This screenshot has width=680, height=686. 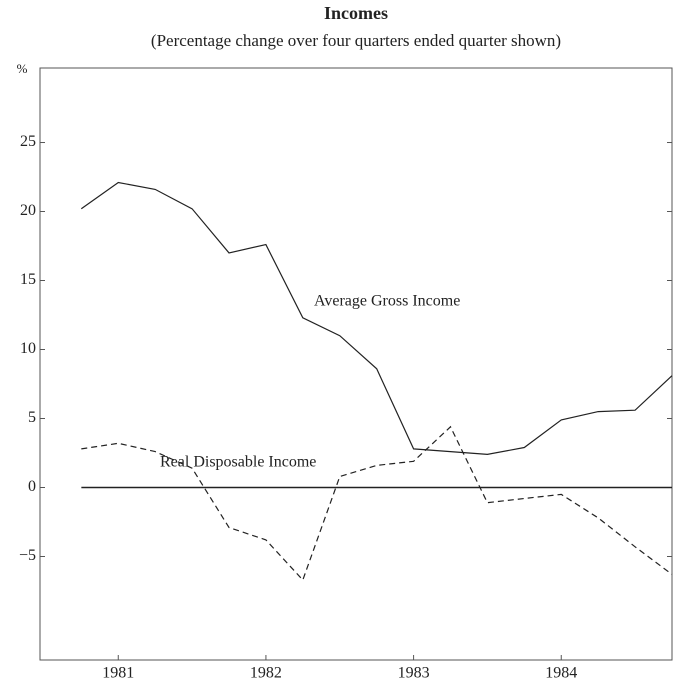 What do you see at coordinates (28, 210) in the screenshot?
I see `y-tick-label: 20` at bounding box center [28, 210].